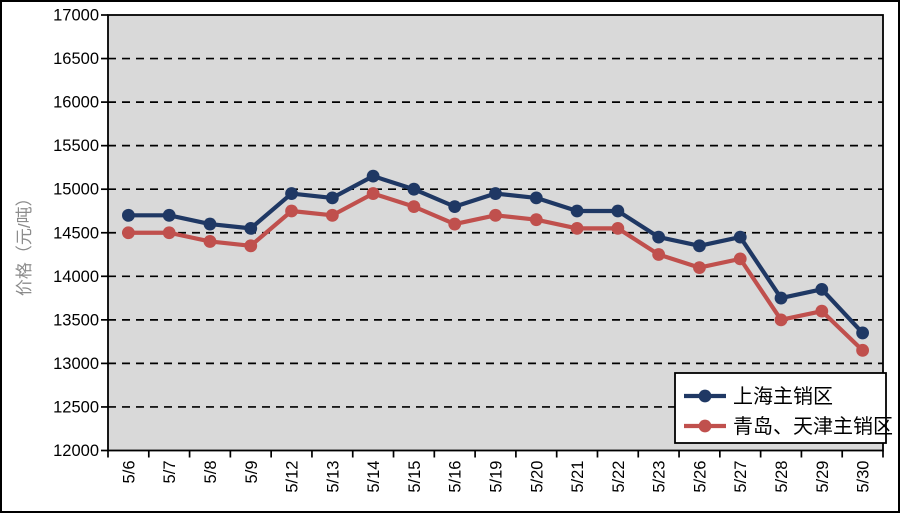 Image resolution: width=900 pixels, height=516 pixels. I want to click on x-tick-label: 5/28, so click(782, 477).